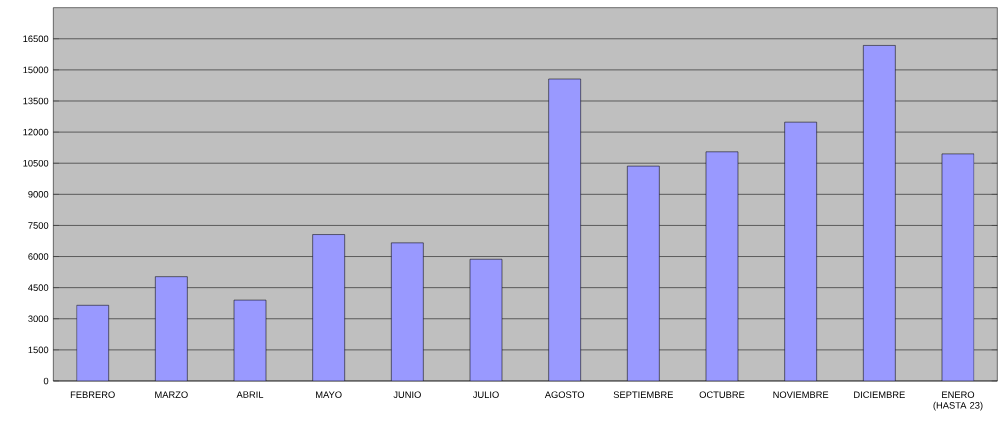 This screenshot has height=441, width=1001. Describe the element at coordinates (38, 194) in the screenshot. I see `y-tick-label: 9000` at that location.